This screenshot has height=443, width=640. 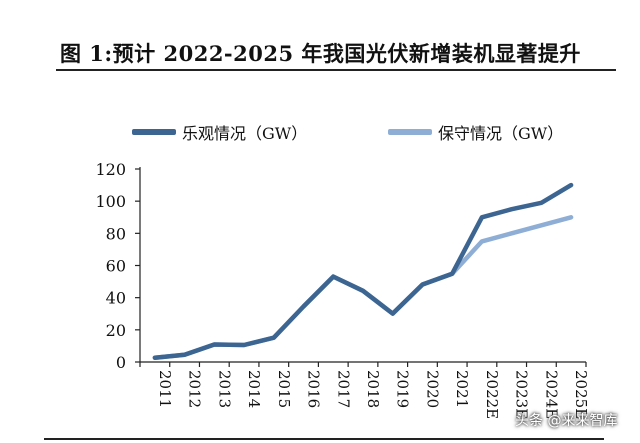 What do you see at coordinates (165, 389) in the screenshot?
I see `x-tick-label: 2011` at bounding box center [165, 389].